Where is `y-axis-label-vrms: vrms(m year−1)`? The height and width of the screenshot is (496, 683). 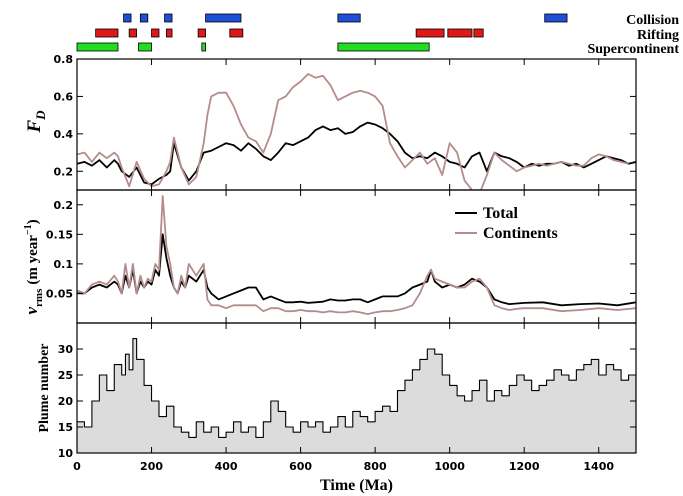 y-axis-label-vrms: vrms(m year−1) is located at coordinates (33, 266).